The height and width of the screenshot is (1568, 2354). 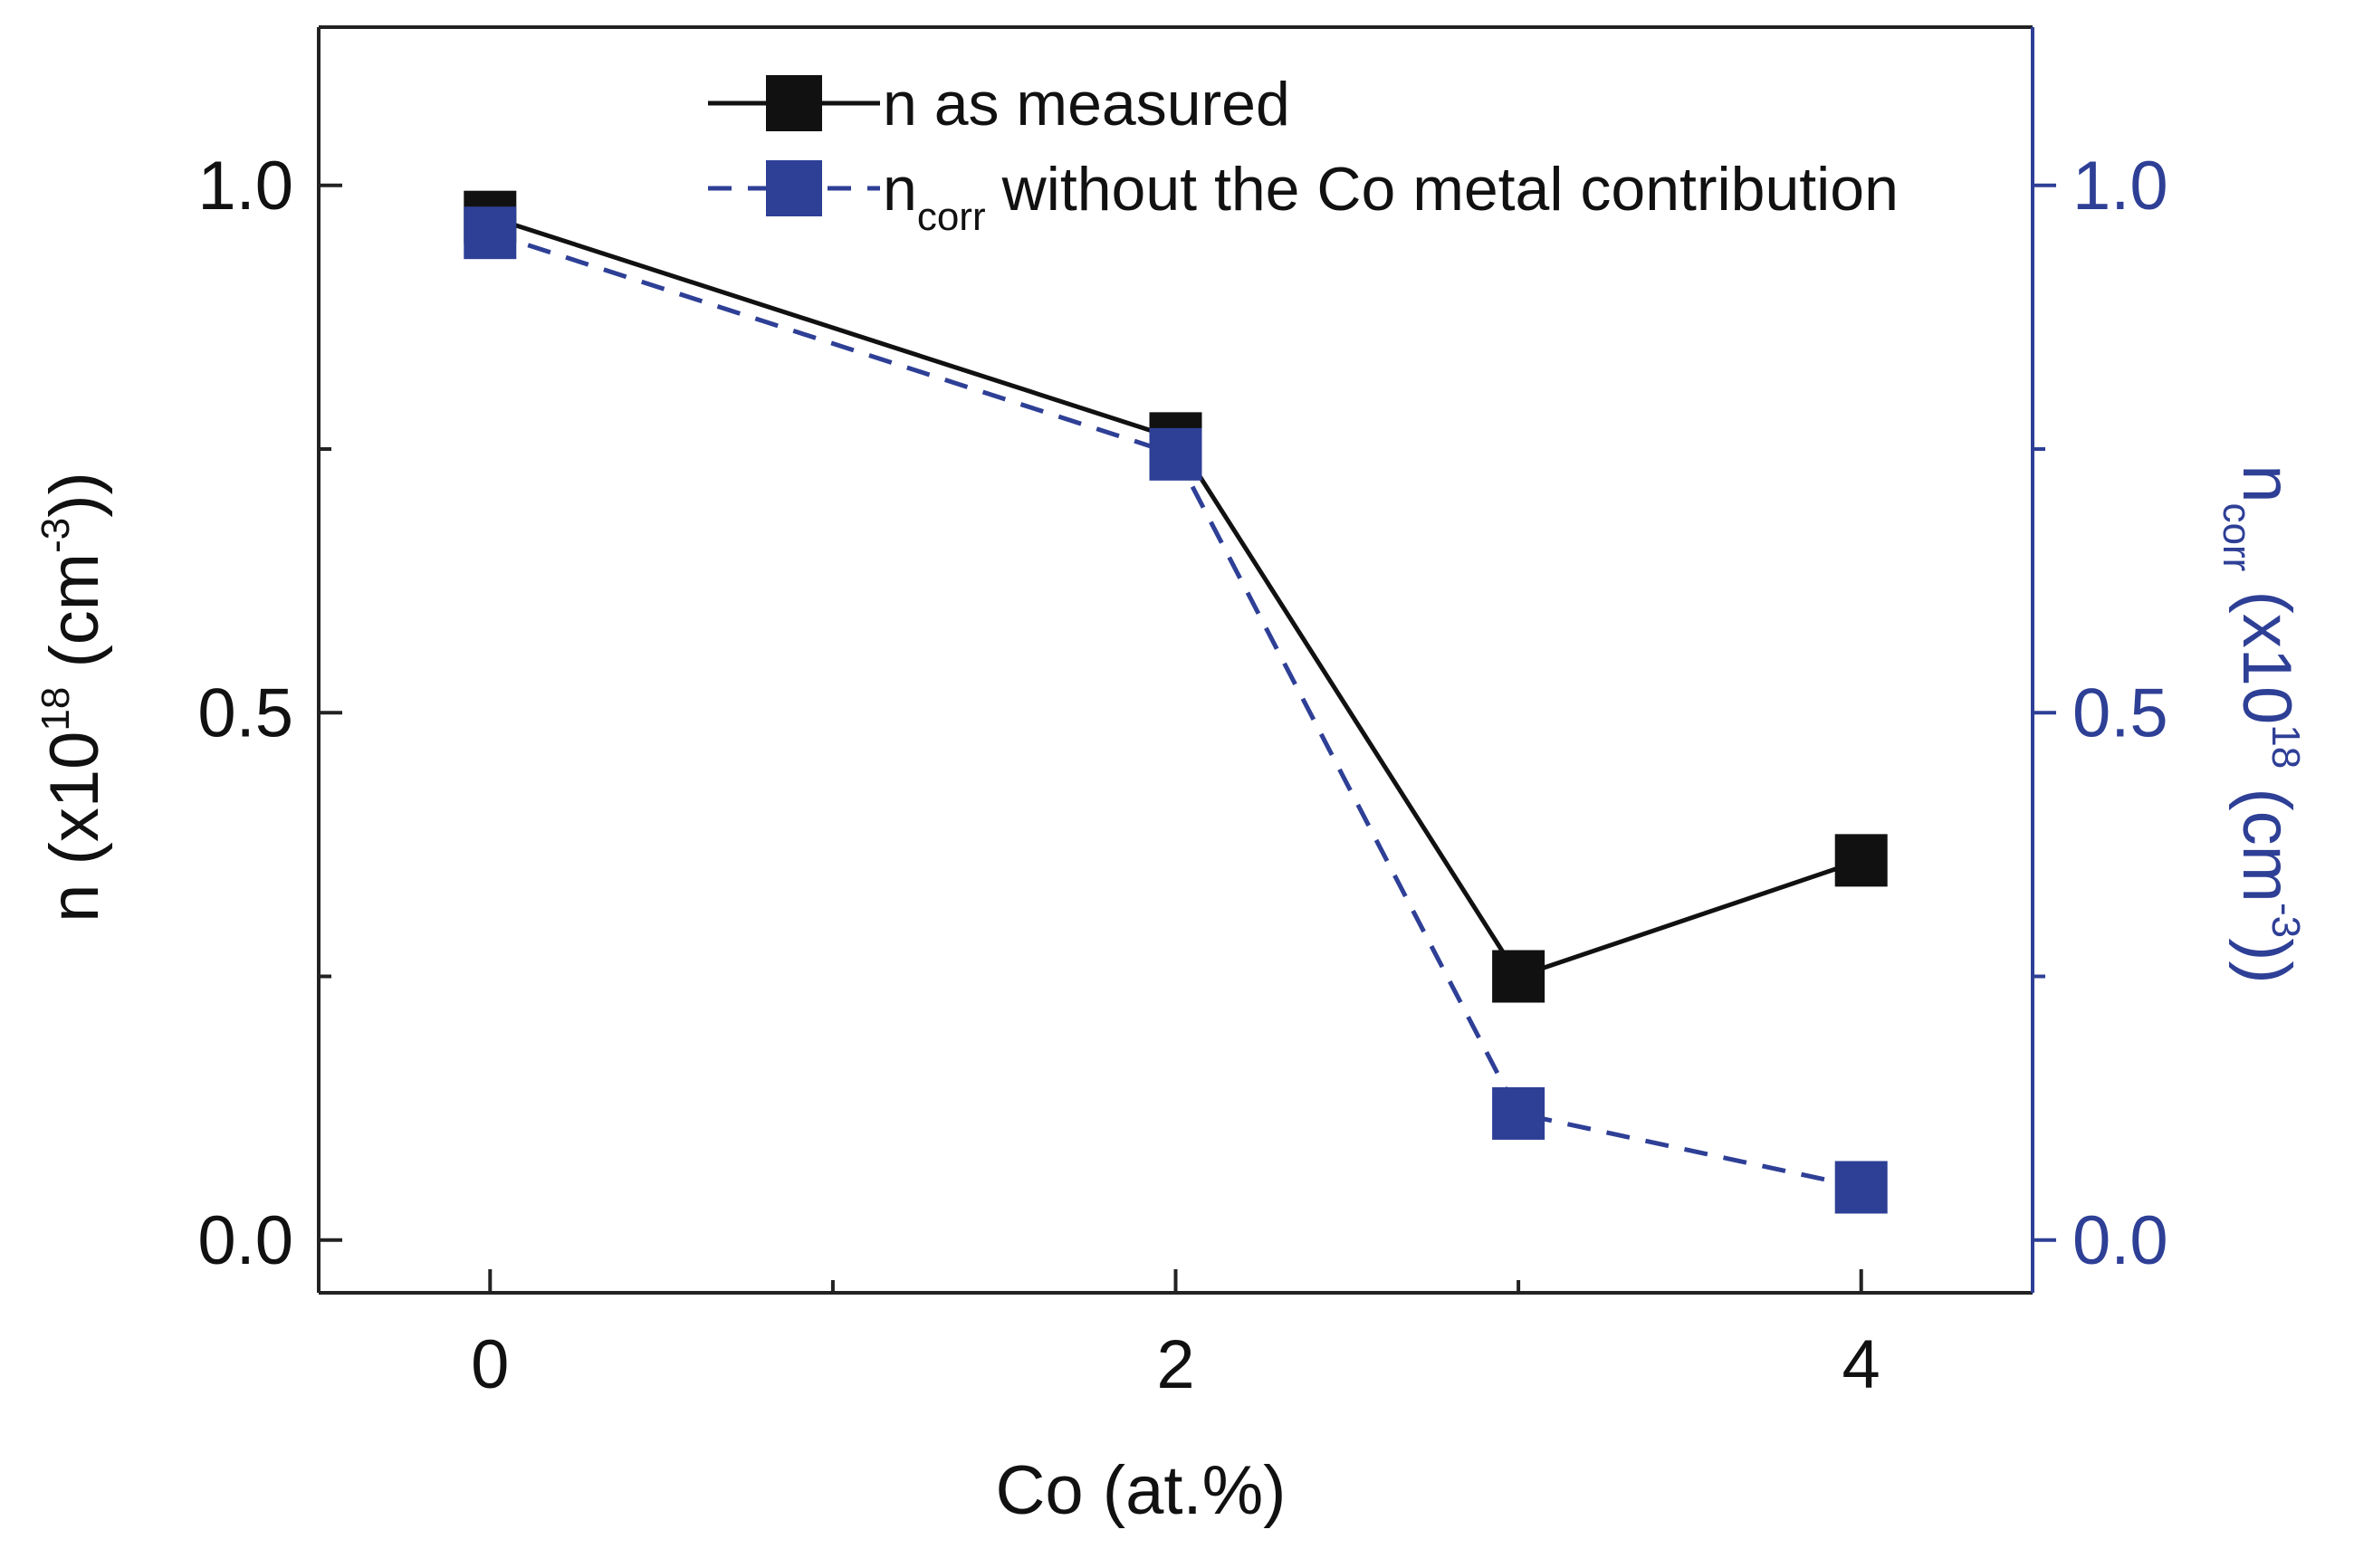 What do you see at coordinates (1861, 1364) in the screenshot?
I see `x-tick-label: 4` at bounding box center [1861, 1364].